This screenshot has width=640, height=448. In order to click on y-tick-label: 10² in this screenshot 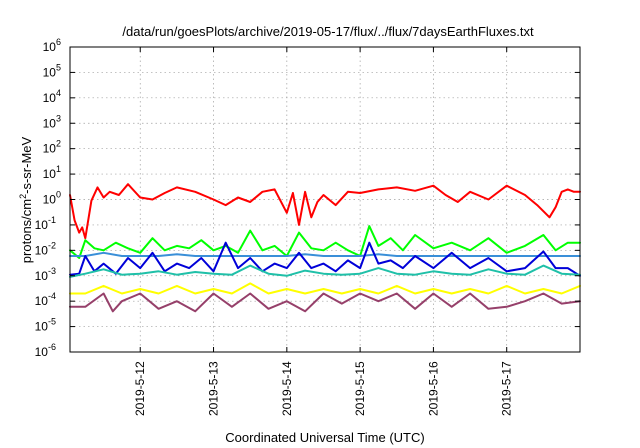, I will do `click(52, 147)`.